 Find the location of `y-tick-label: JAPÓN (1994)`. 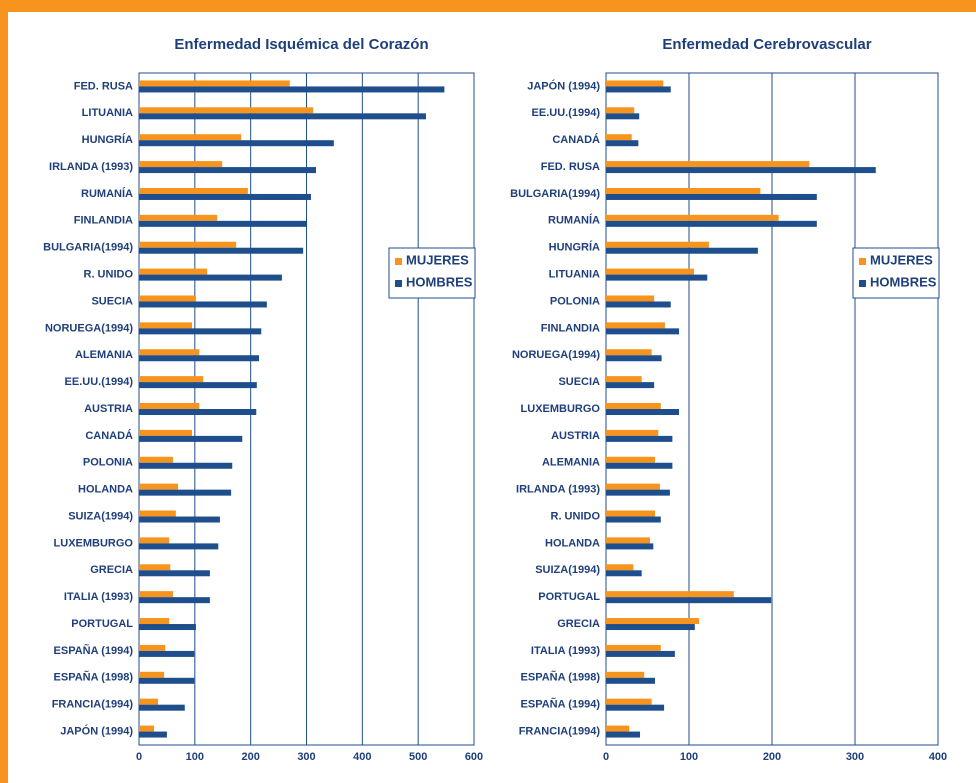

y-tick-label: JAPÓN (1994) is located at coordinates (96, 730).